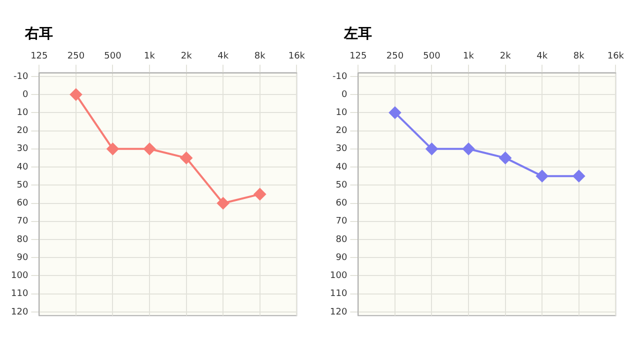  I want to click on chart-title: 左耳, so click(357, 34).